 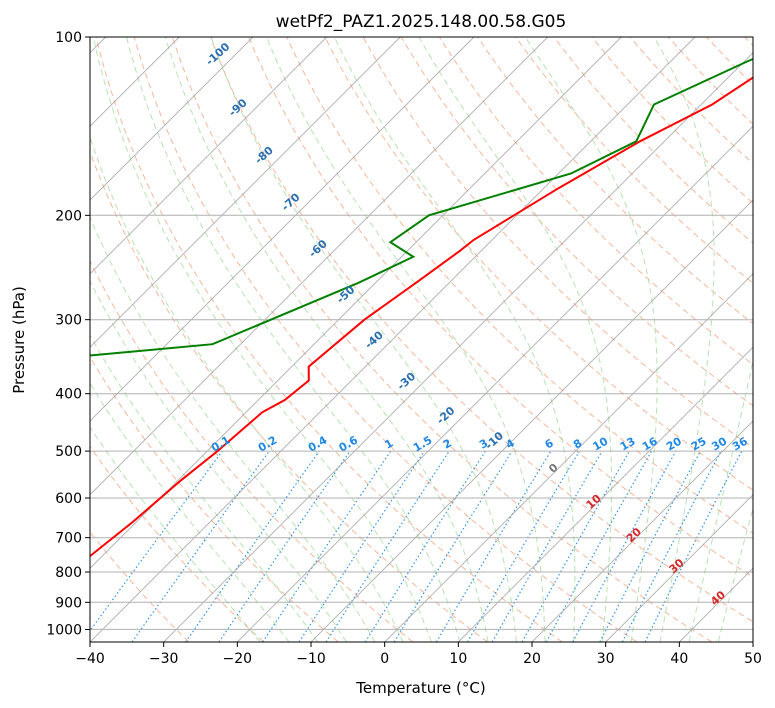 What do you see at coordinates (458, 659) in the screenshot?
I see `x-tick-label: 10` at bounding box center [458, 659].